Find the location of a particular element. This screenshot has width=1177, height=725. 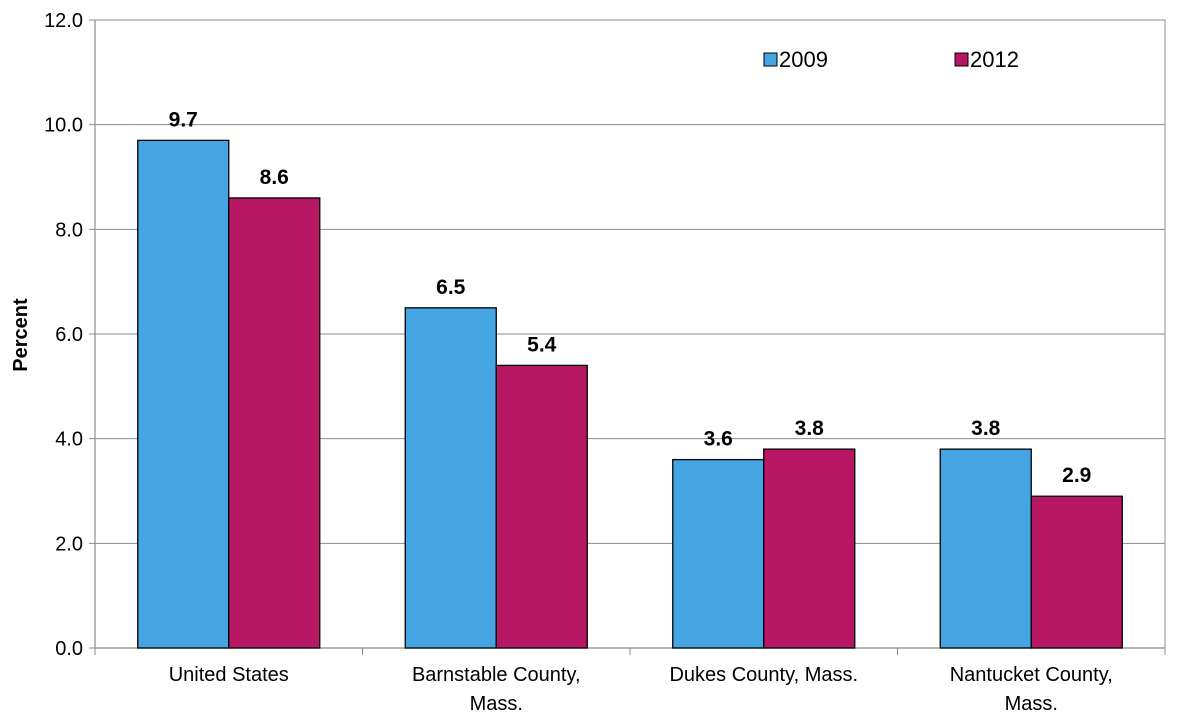

y-axis-title: Percent is located at coordinates (21, 335).